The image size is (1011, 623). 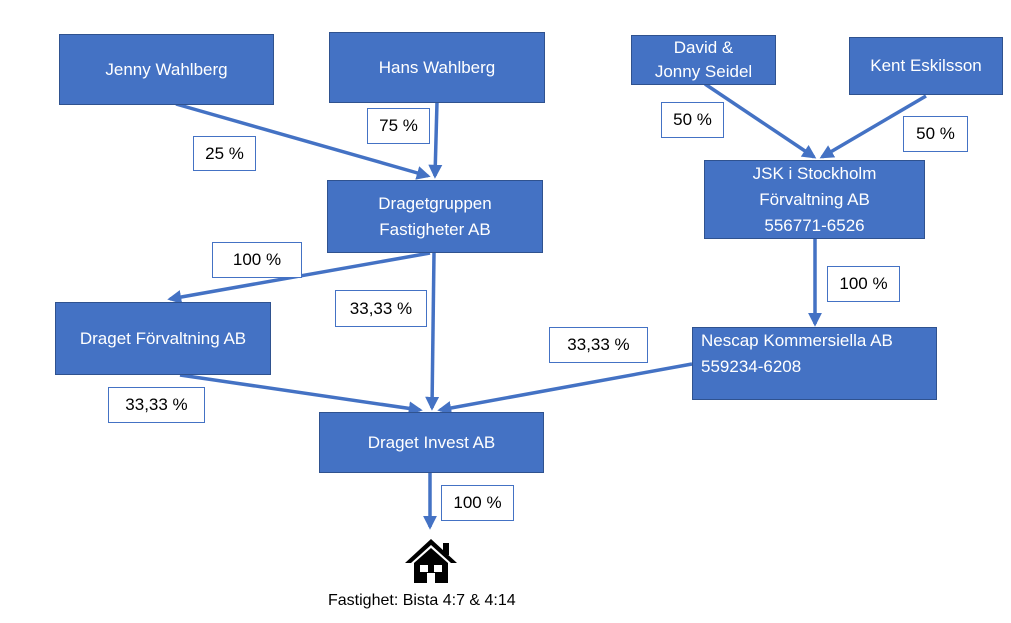 I want to click on node-david-jonny-seidel: David & Jonny Seidel, so click(x=703, y=60).